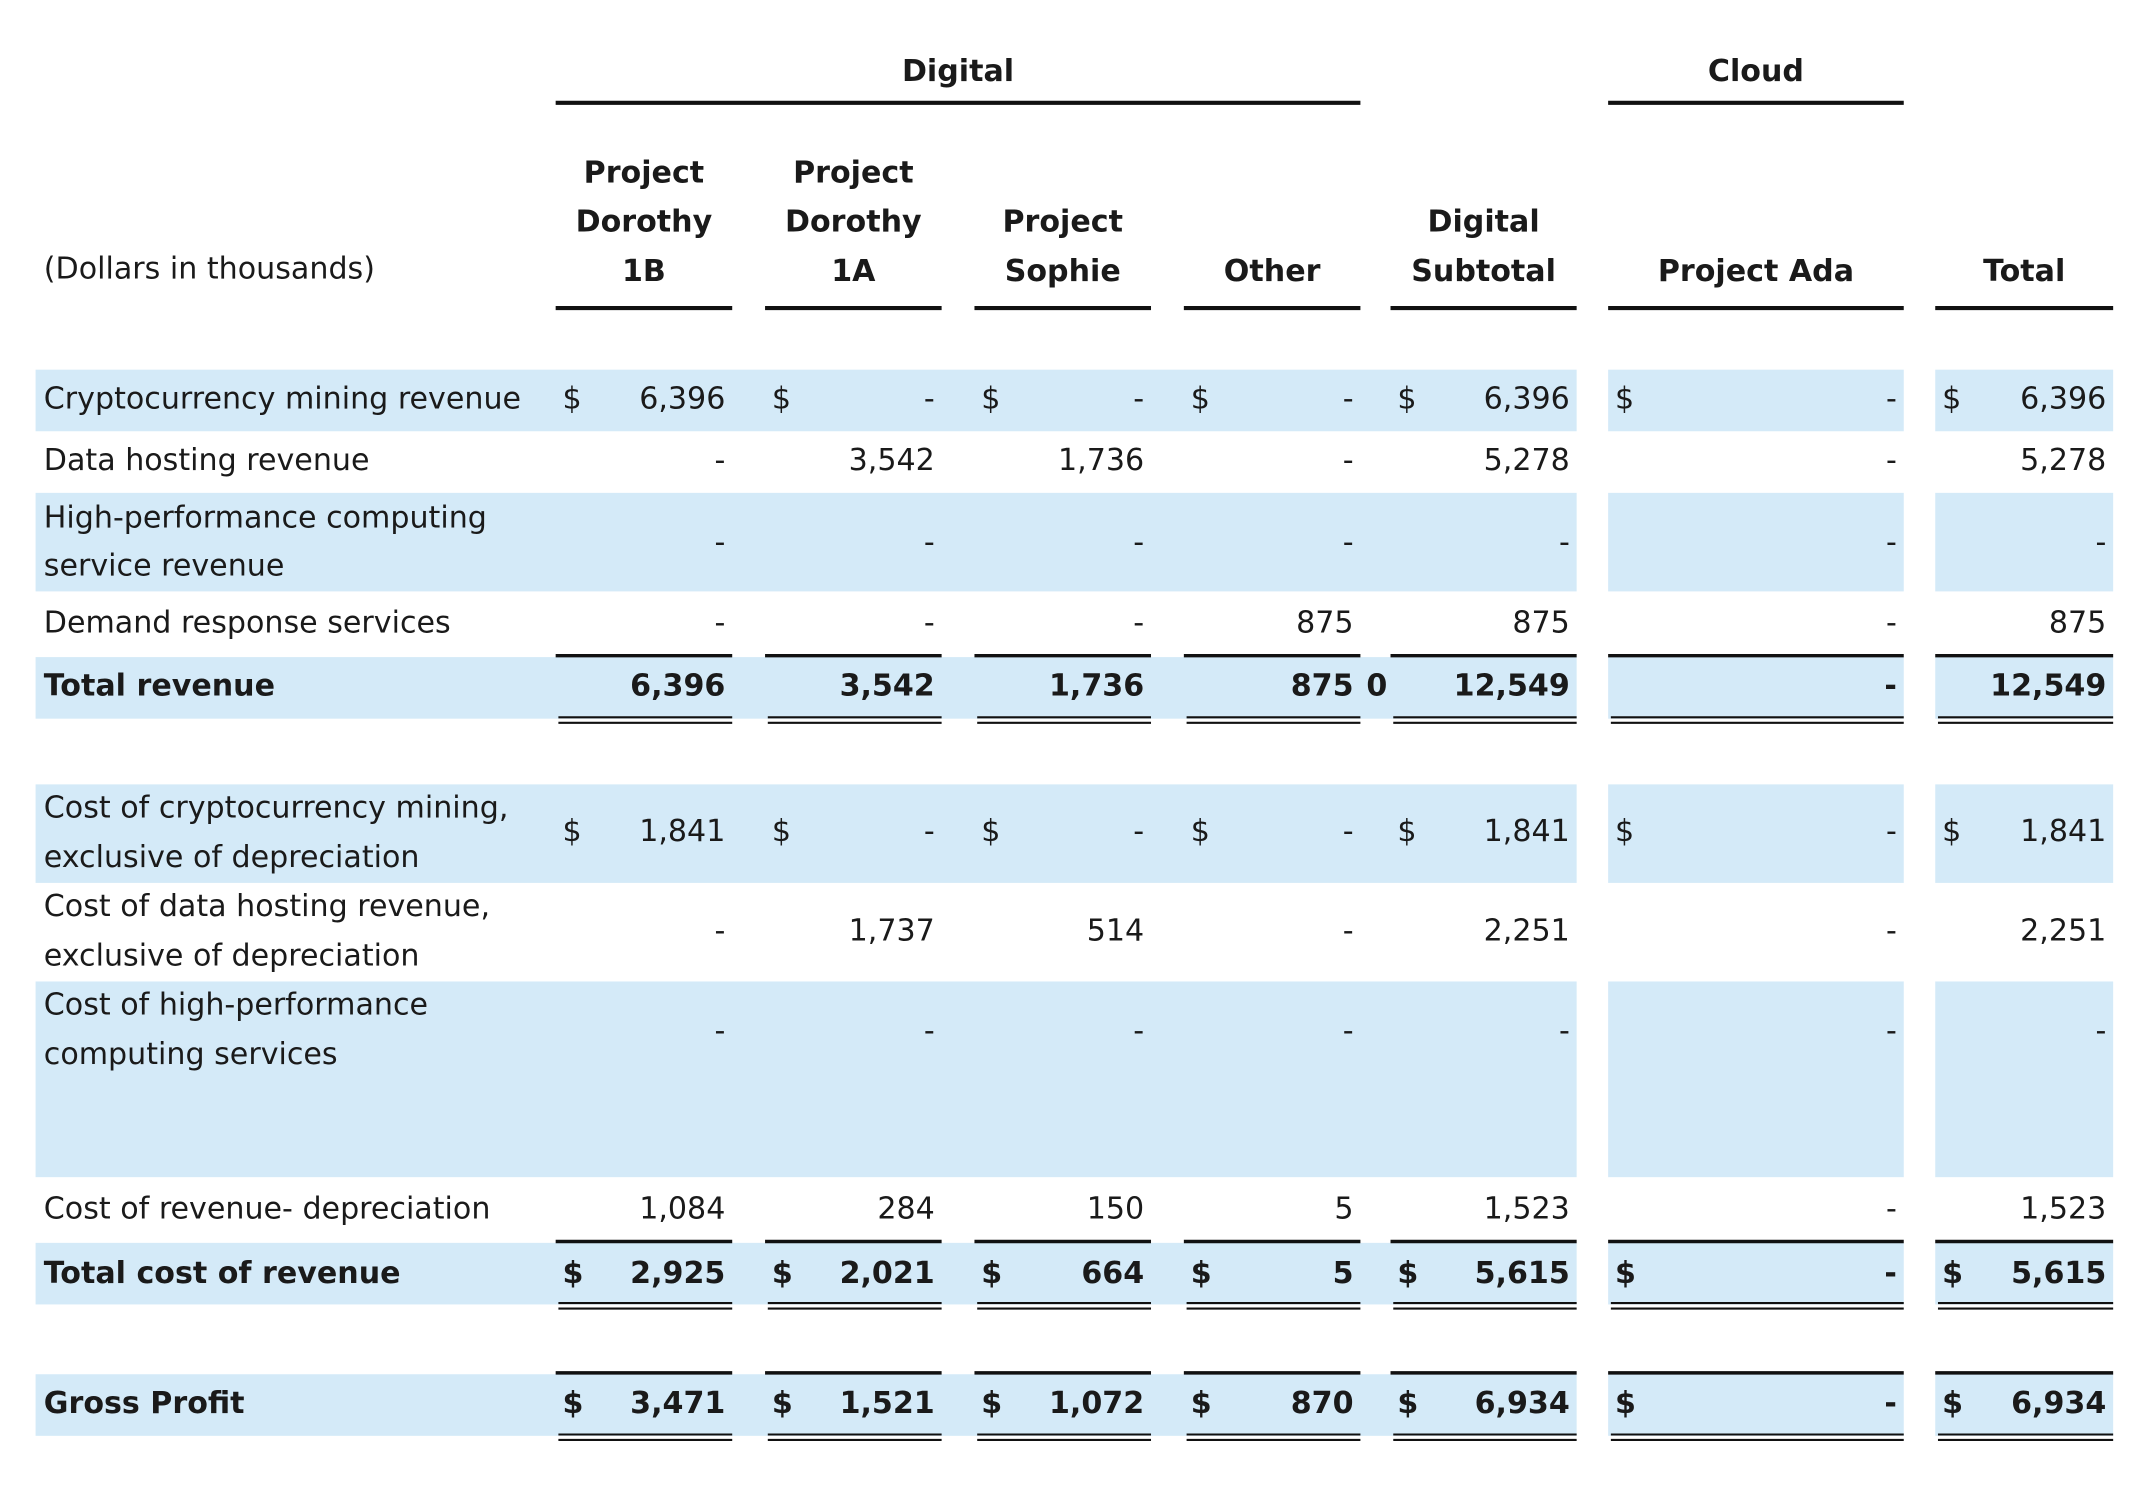 This screenshot has height=1488, width=2146. What do you see at coordinates (247, 623) in the screenshot?
I see `row-label: Demand response services` at bounding box center [247, 623].